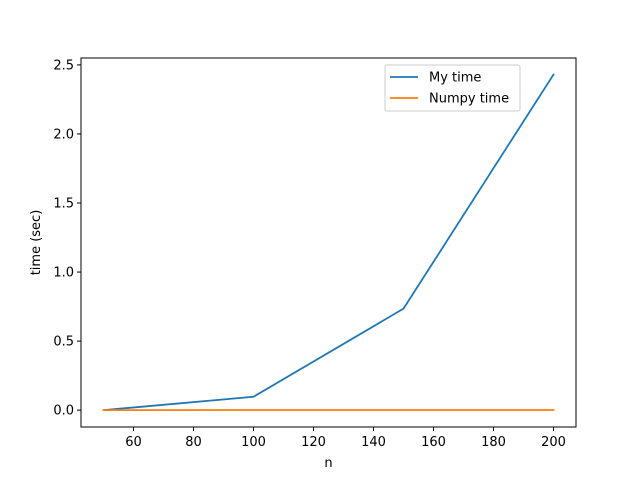 This screenshot has width=640, height=480. I want to click on y-axis-label: time (sec), so click(36, 243).